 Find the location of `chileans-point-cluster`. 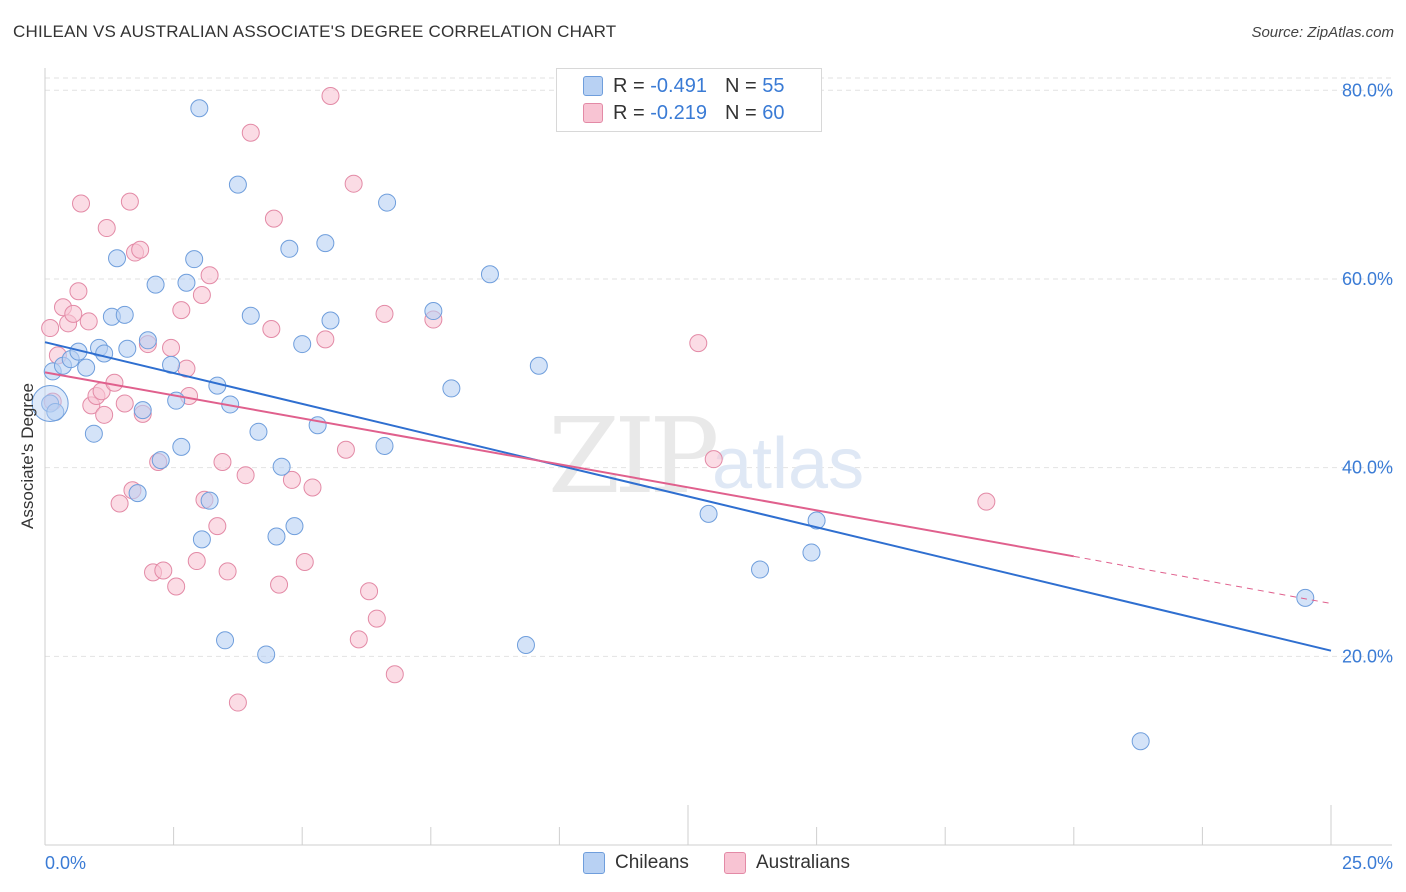

chileans-point-cluster is located at coordinates (50, 404).